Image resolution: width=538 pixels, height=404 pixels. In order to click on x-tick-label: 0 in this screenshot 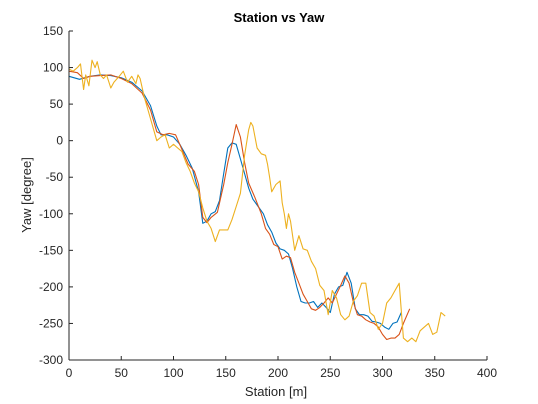, I will do `click(69, 373)`.